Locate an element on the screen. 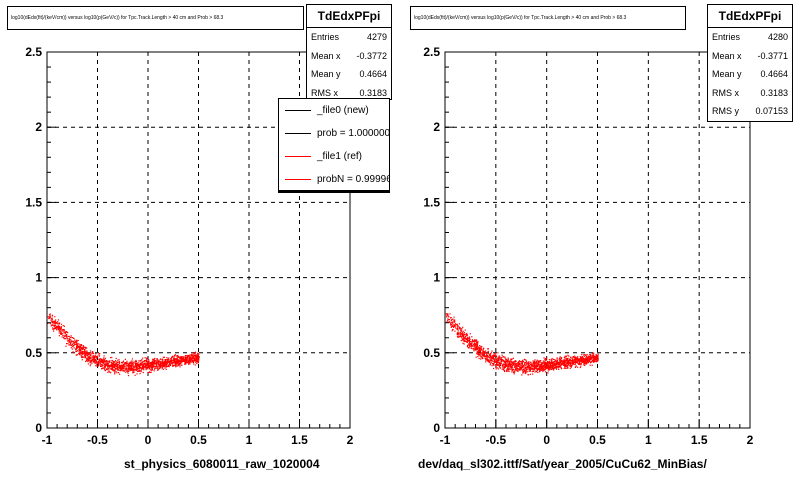 The height and width of the screenshot is (480, 800). left-stats-row: Entries 4279 is located at coordinates (349, 37).